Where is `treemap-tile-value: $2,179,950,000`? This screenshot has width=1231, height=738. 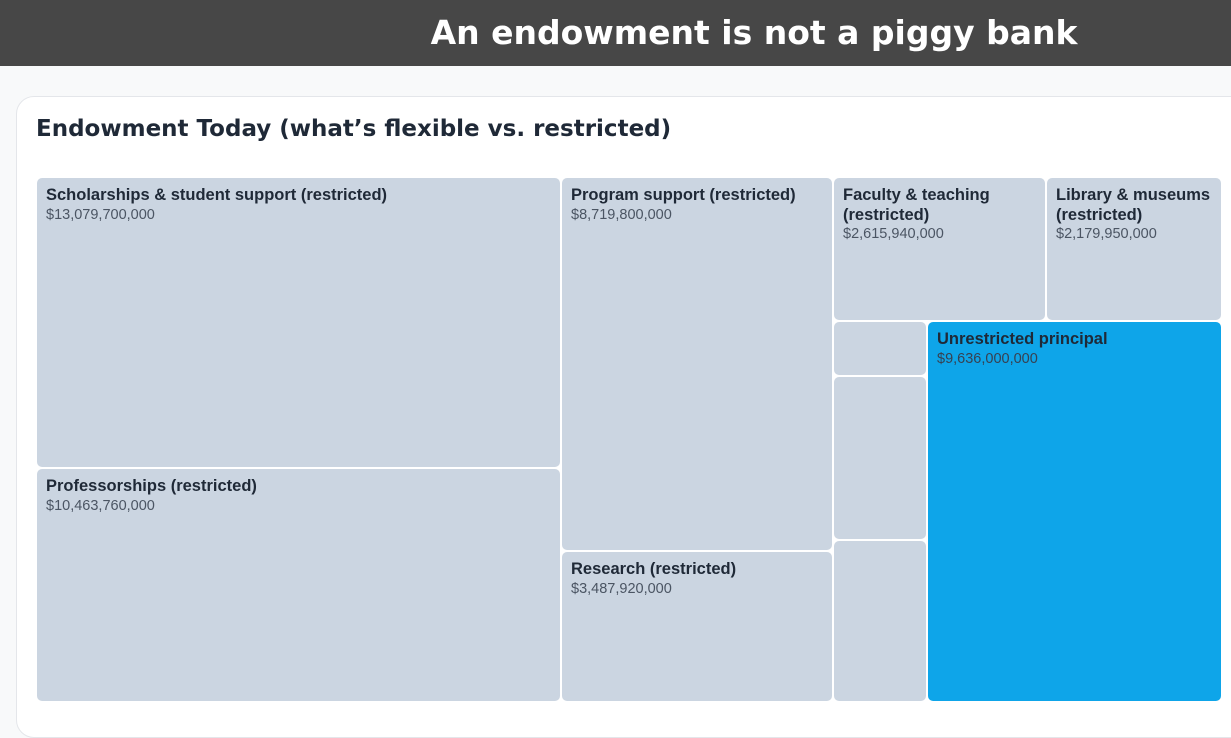 treemap-tile-value: $2,179,950,000 is located at coordinates (1106, 234).